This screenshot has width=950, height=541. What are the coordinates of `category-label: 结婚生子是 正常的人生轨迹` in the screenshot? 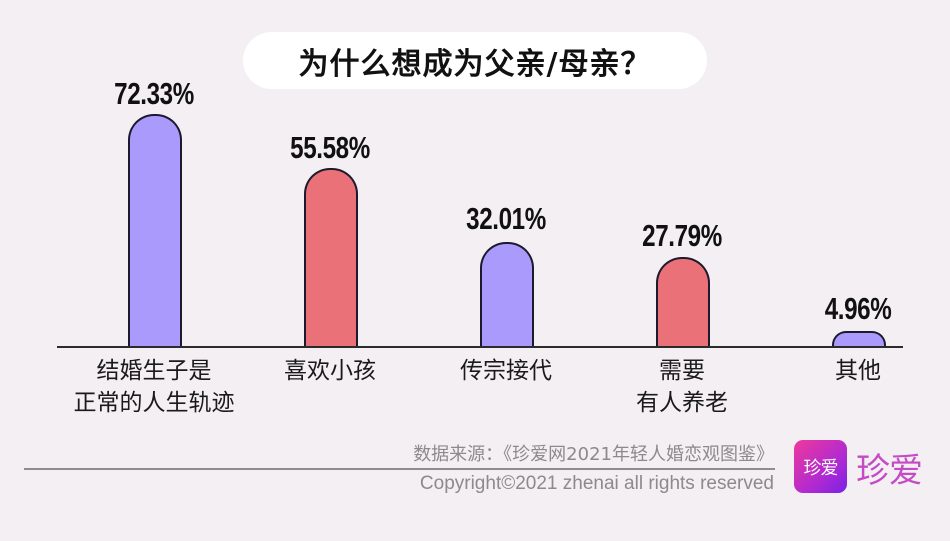 It's located at (154, 387).